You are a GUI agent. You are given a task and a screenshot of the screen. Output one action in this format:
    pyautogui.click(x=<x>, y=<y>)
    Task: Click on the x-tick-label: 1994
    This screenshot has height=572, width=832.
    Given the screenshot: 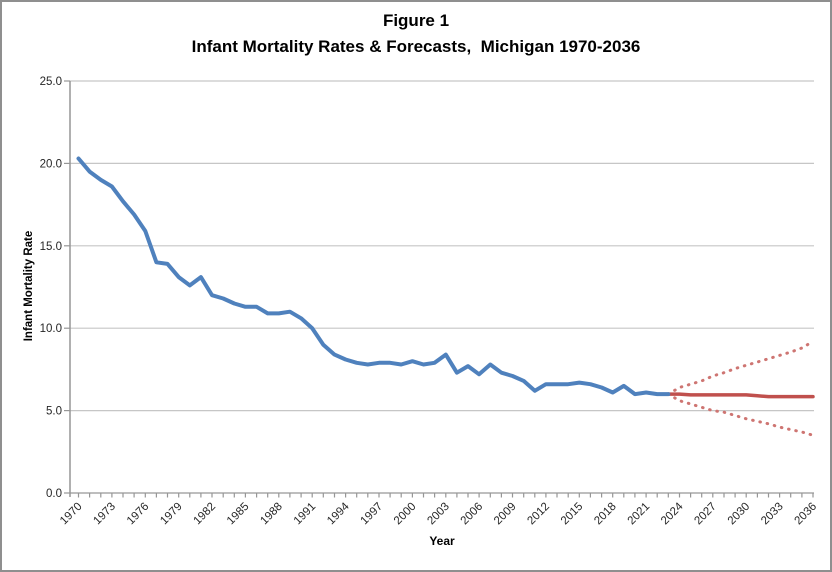 What is the action you would take?
    pyautogui.click(x=338, y=513)
    